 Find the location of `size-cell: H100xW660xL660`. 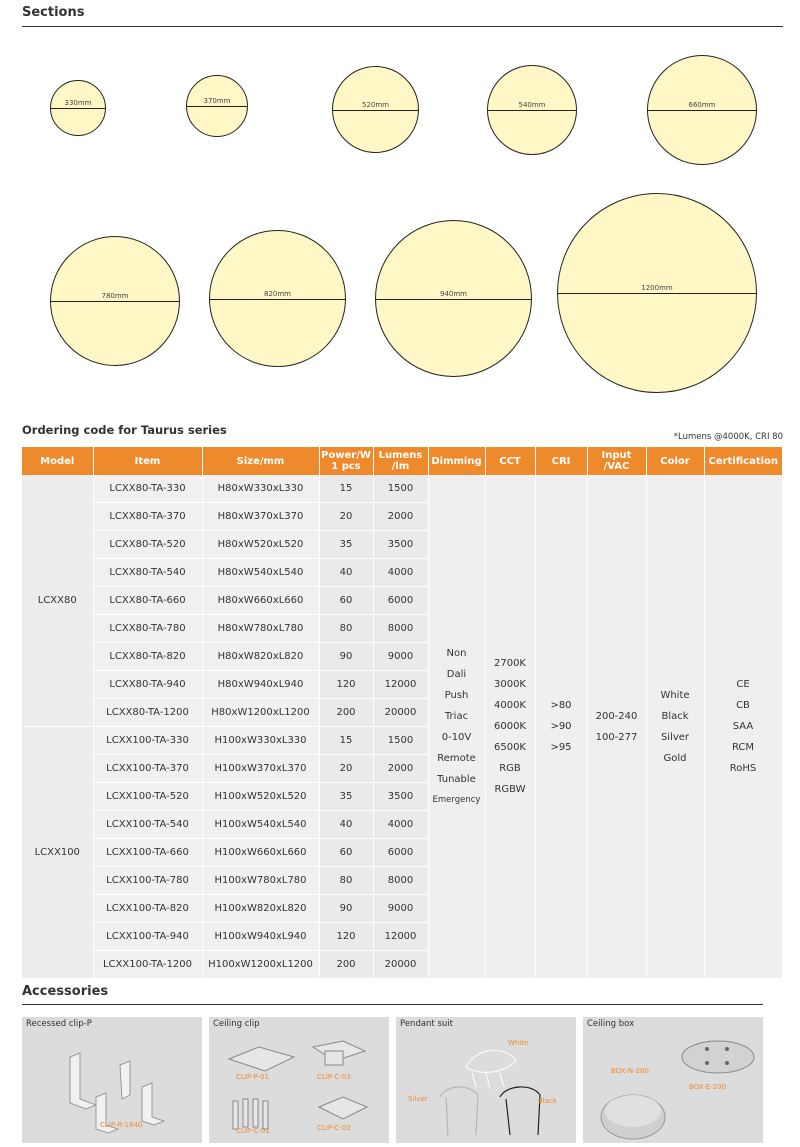

size-cell: H100xW660xL660 is located at coordinates (261, 852).